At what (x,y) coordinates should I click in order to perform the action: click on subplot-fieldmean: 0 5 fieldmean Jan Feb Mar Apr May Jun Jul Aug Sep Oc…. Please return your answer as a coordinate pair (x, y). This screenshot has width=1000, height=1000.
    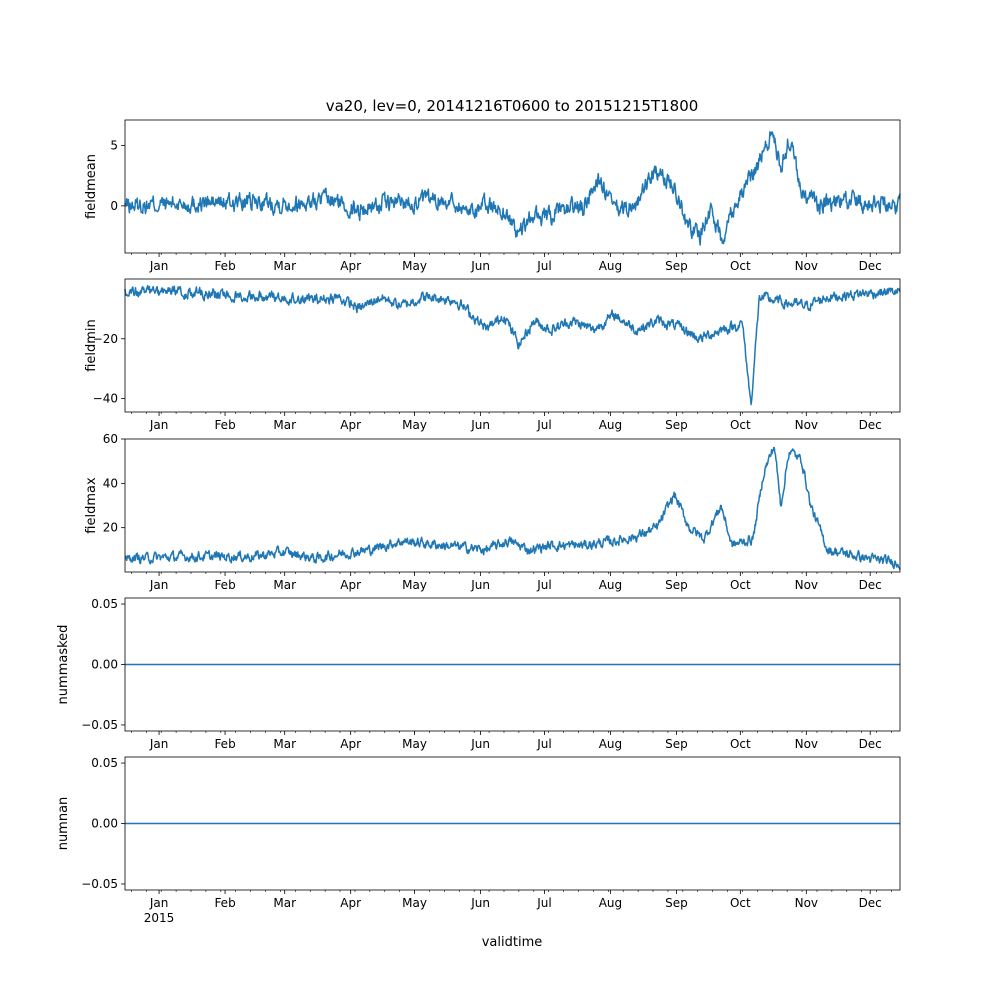
    Looking at the image, I should click on (492, 196).